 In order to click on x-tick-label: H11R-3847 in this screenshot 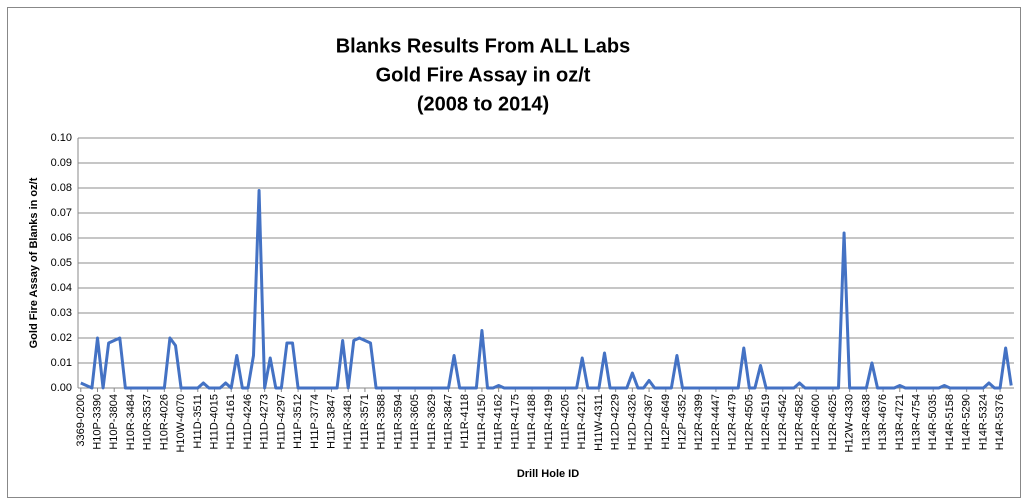, I will do `click(449, 421)`.